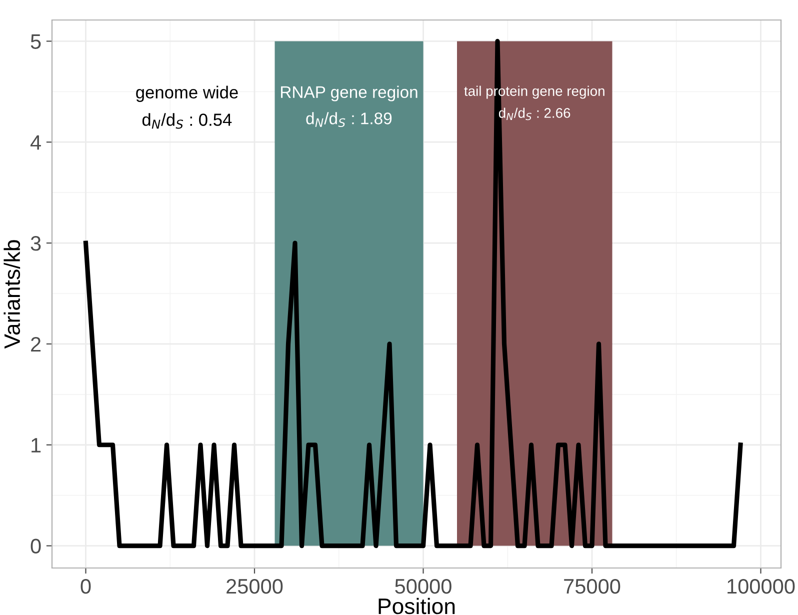  What do you see at coordinates (35, 243) in the screenshot?
I see `y-tick-label: 3` at bounding box center [35, 243].